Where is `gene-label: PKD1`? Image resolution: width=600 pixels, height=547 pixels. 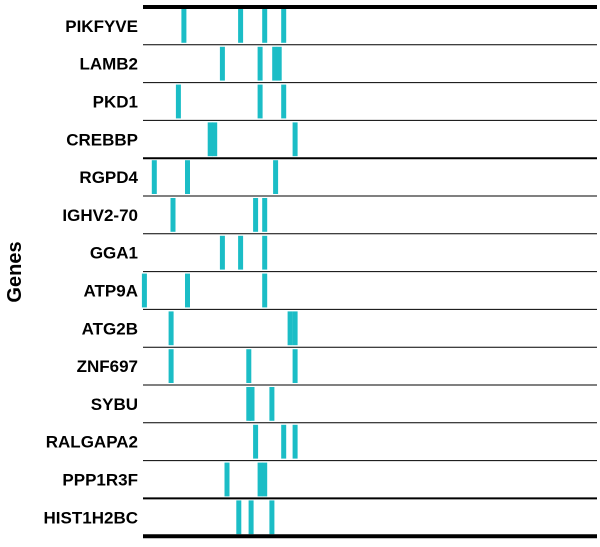
gene-label: PKD1 is located at coordinates (115, 102).